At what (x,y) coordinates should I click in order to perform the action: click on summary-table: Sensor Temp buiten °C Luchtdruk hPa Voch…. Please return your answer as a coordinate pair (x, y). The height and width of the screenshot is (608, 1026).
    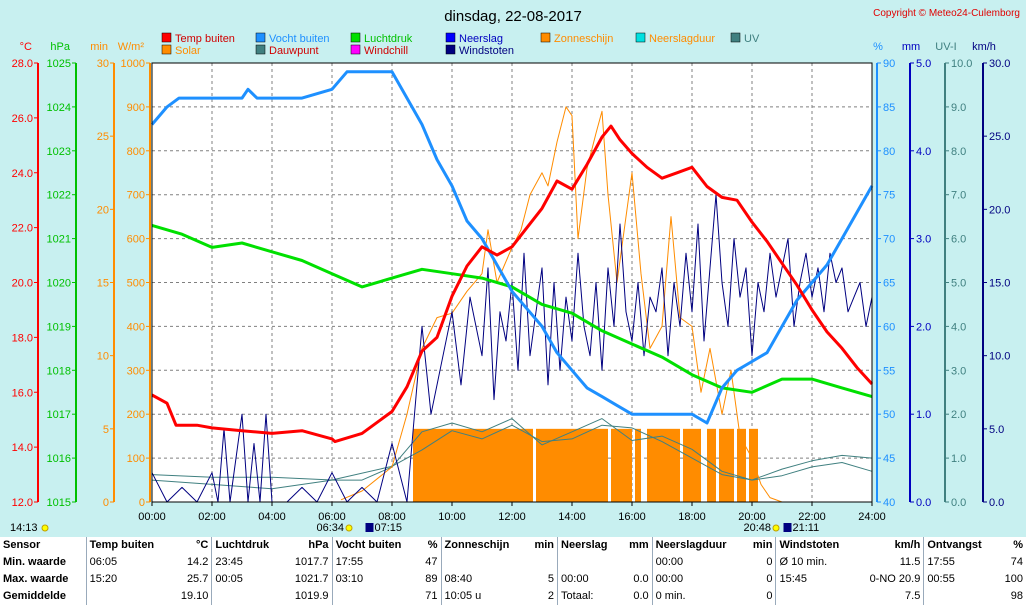
    Looking at the image, I should click on (513, 572).